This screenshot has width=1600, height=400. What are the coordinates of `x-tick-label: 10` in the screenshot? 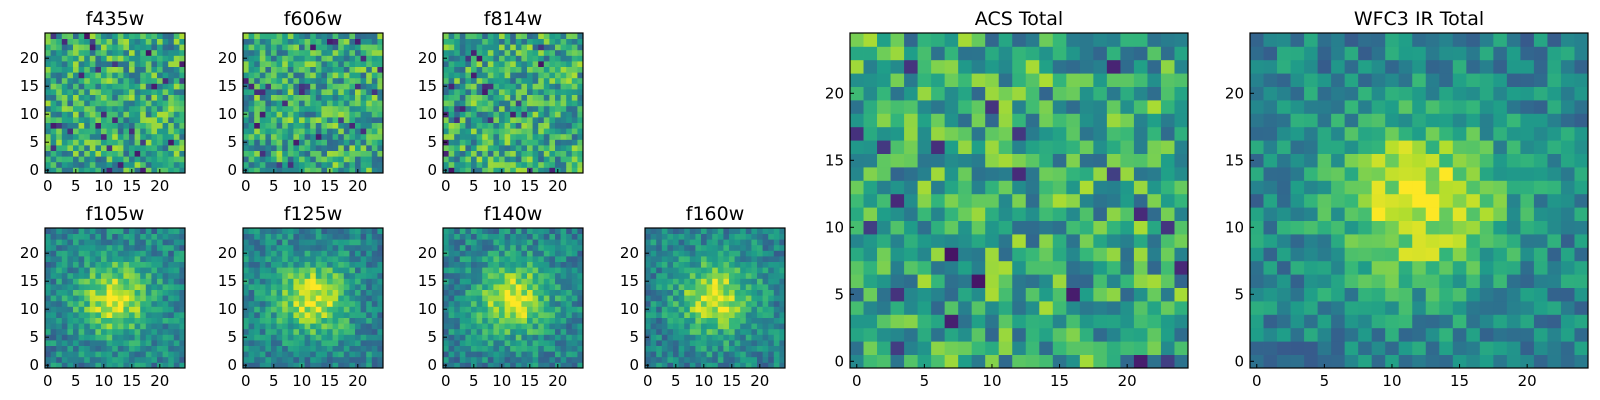 It's located at (301, 186).